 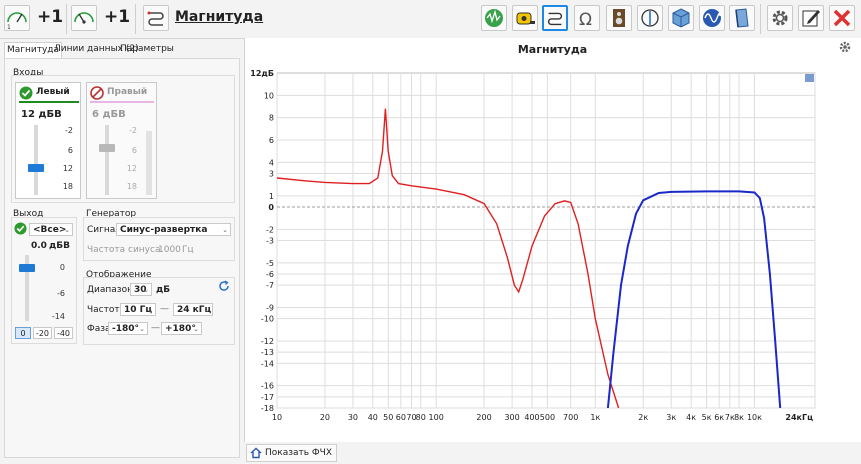 I want to click on book-icon, so click(x=742, y=18).